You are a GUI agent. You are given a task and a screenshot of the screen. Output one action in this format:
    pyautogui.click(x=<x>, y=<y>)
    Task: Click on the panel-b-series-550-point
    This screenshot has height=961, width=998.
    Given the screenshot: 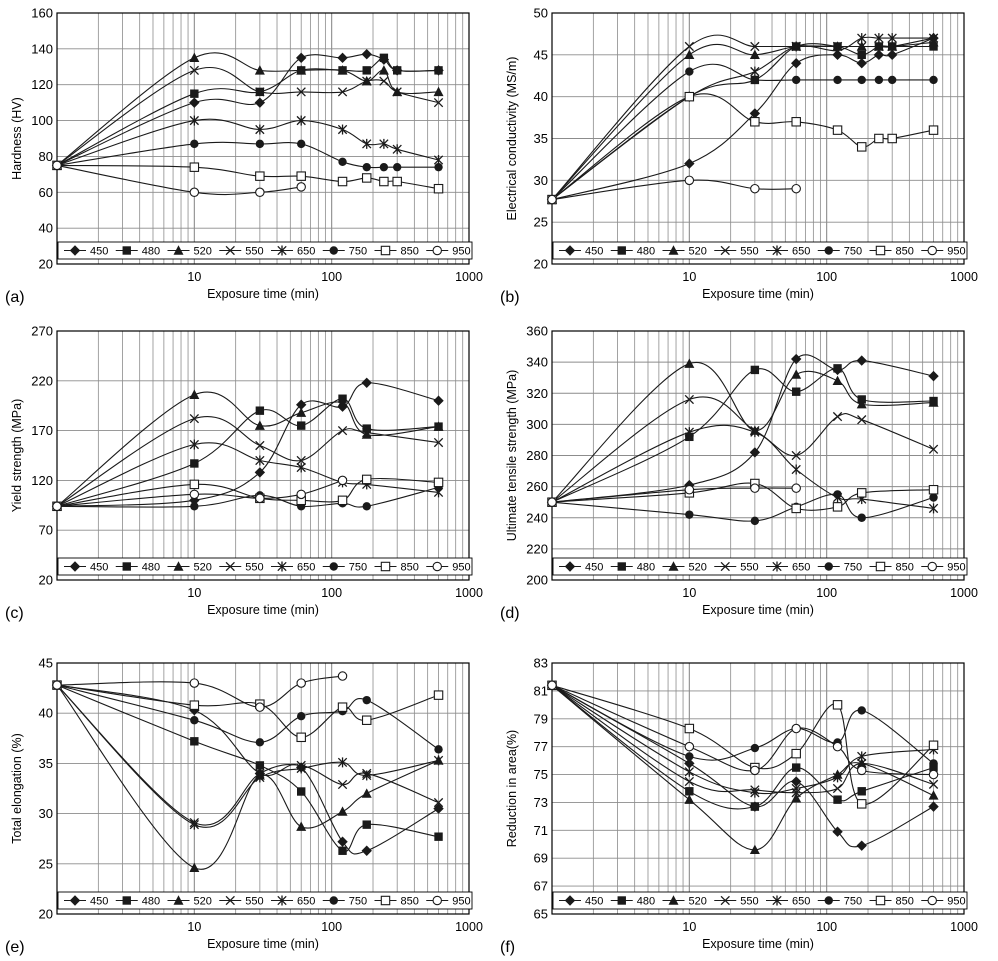 What is the action you would take?
    pyautogui.click(x=755, y=46)
    